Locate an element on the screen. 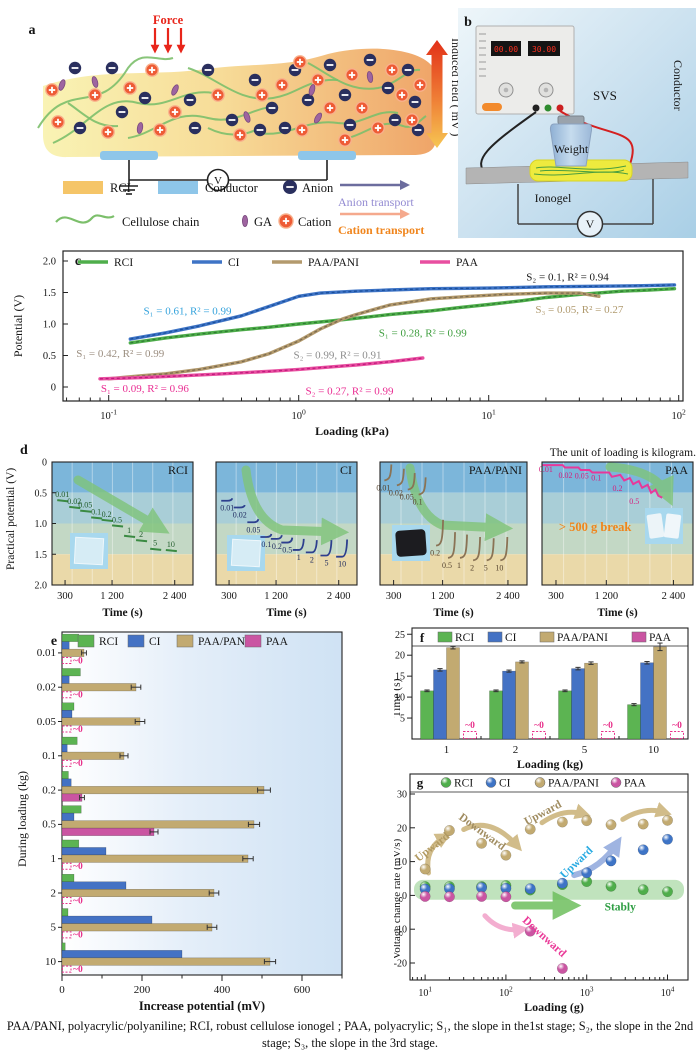  unit-note: The unit of loading is kilogram. is located at coordinates (623, 453).